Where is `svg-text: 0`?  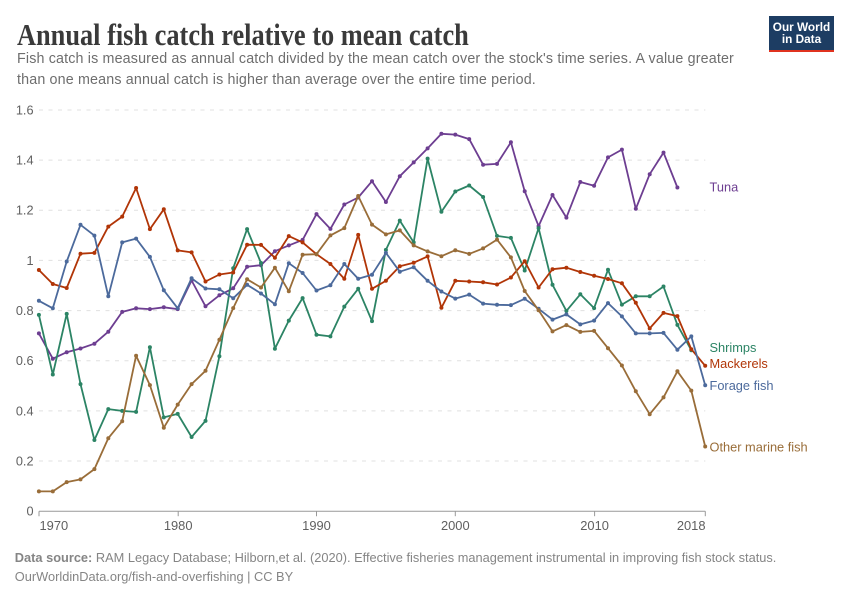
svg-text: 0 is located at coordinates (29, 512).